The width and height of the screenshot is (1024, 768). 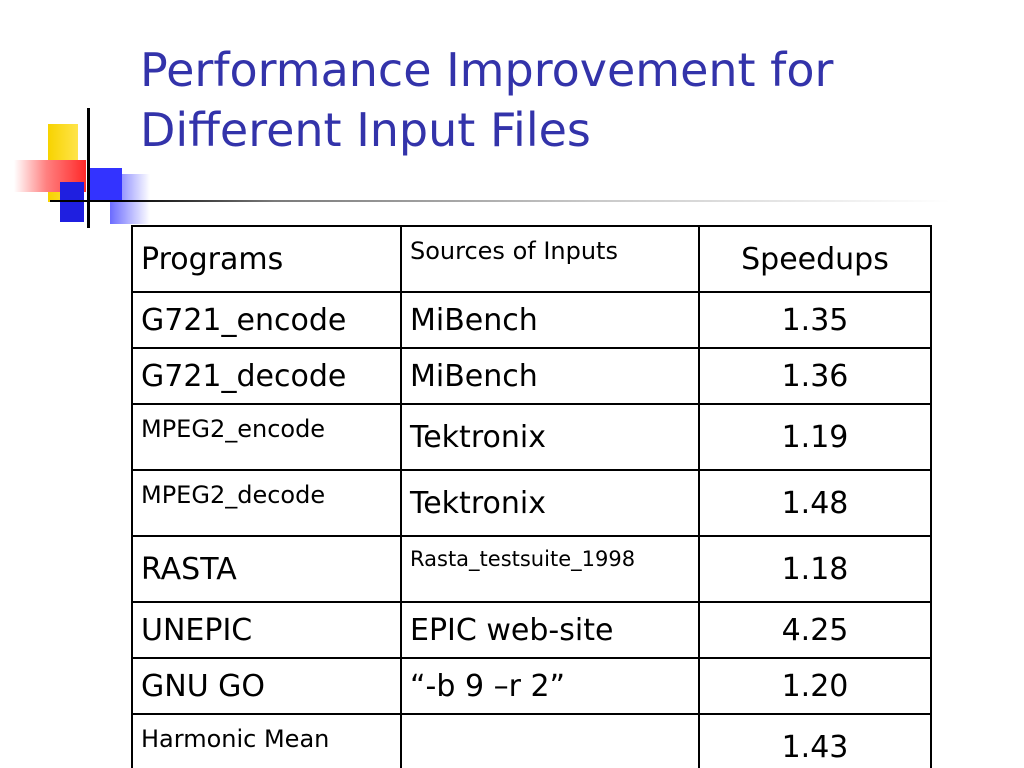 I want to click on speedup-cell: 1.20, so click(x=815, y=686).